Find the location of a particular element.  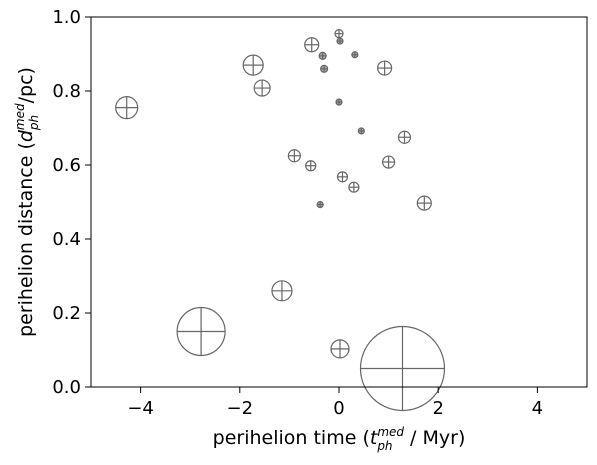

y-tick-label: 0.0 is located at coordinates (66, 387).